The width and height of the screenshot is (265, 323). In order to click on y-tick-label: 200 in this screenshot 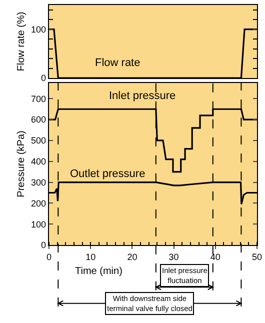, I will do `click(38, 203)`.